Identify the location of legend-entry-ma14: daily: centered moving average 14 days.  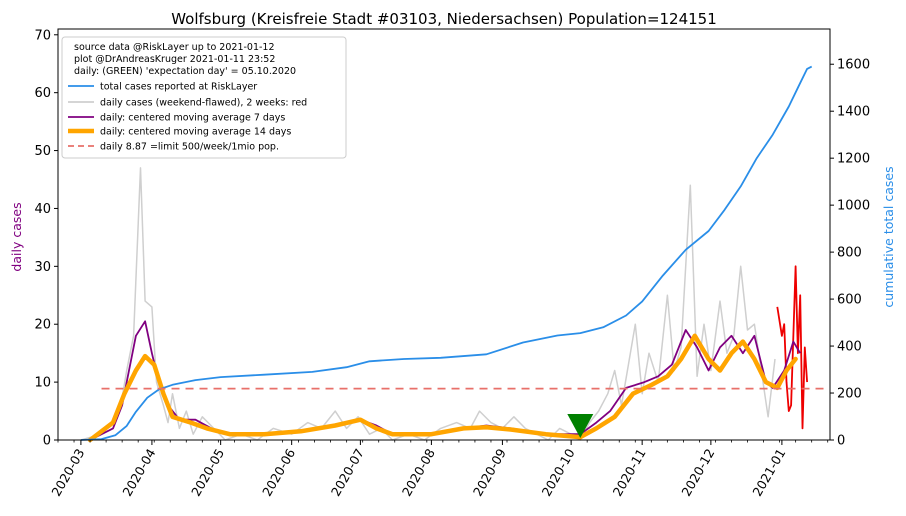
(195, 132).